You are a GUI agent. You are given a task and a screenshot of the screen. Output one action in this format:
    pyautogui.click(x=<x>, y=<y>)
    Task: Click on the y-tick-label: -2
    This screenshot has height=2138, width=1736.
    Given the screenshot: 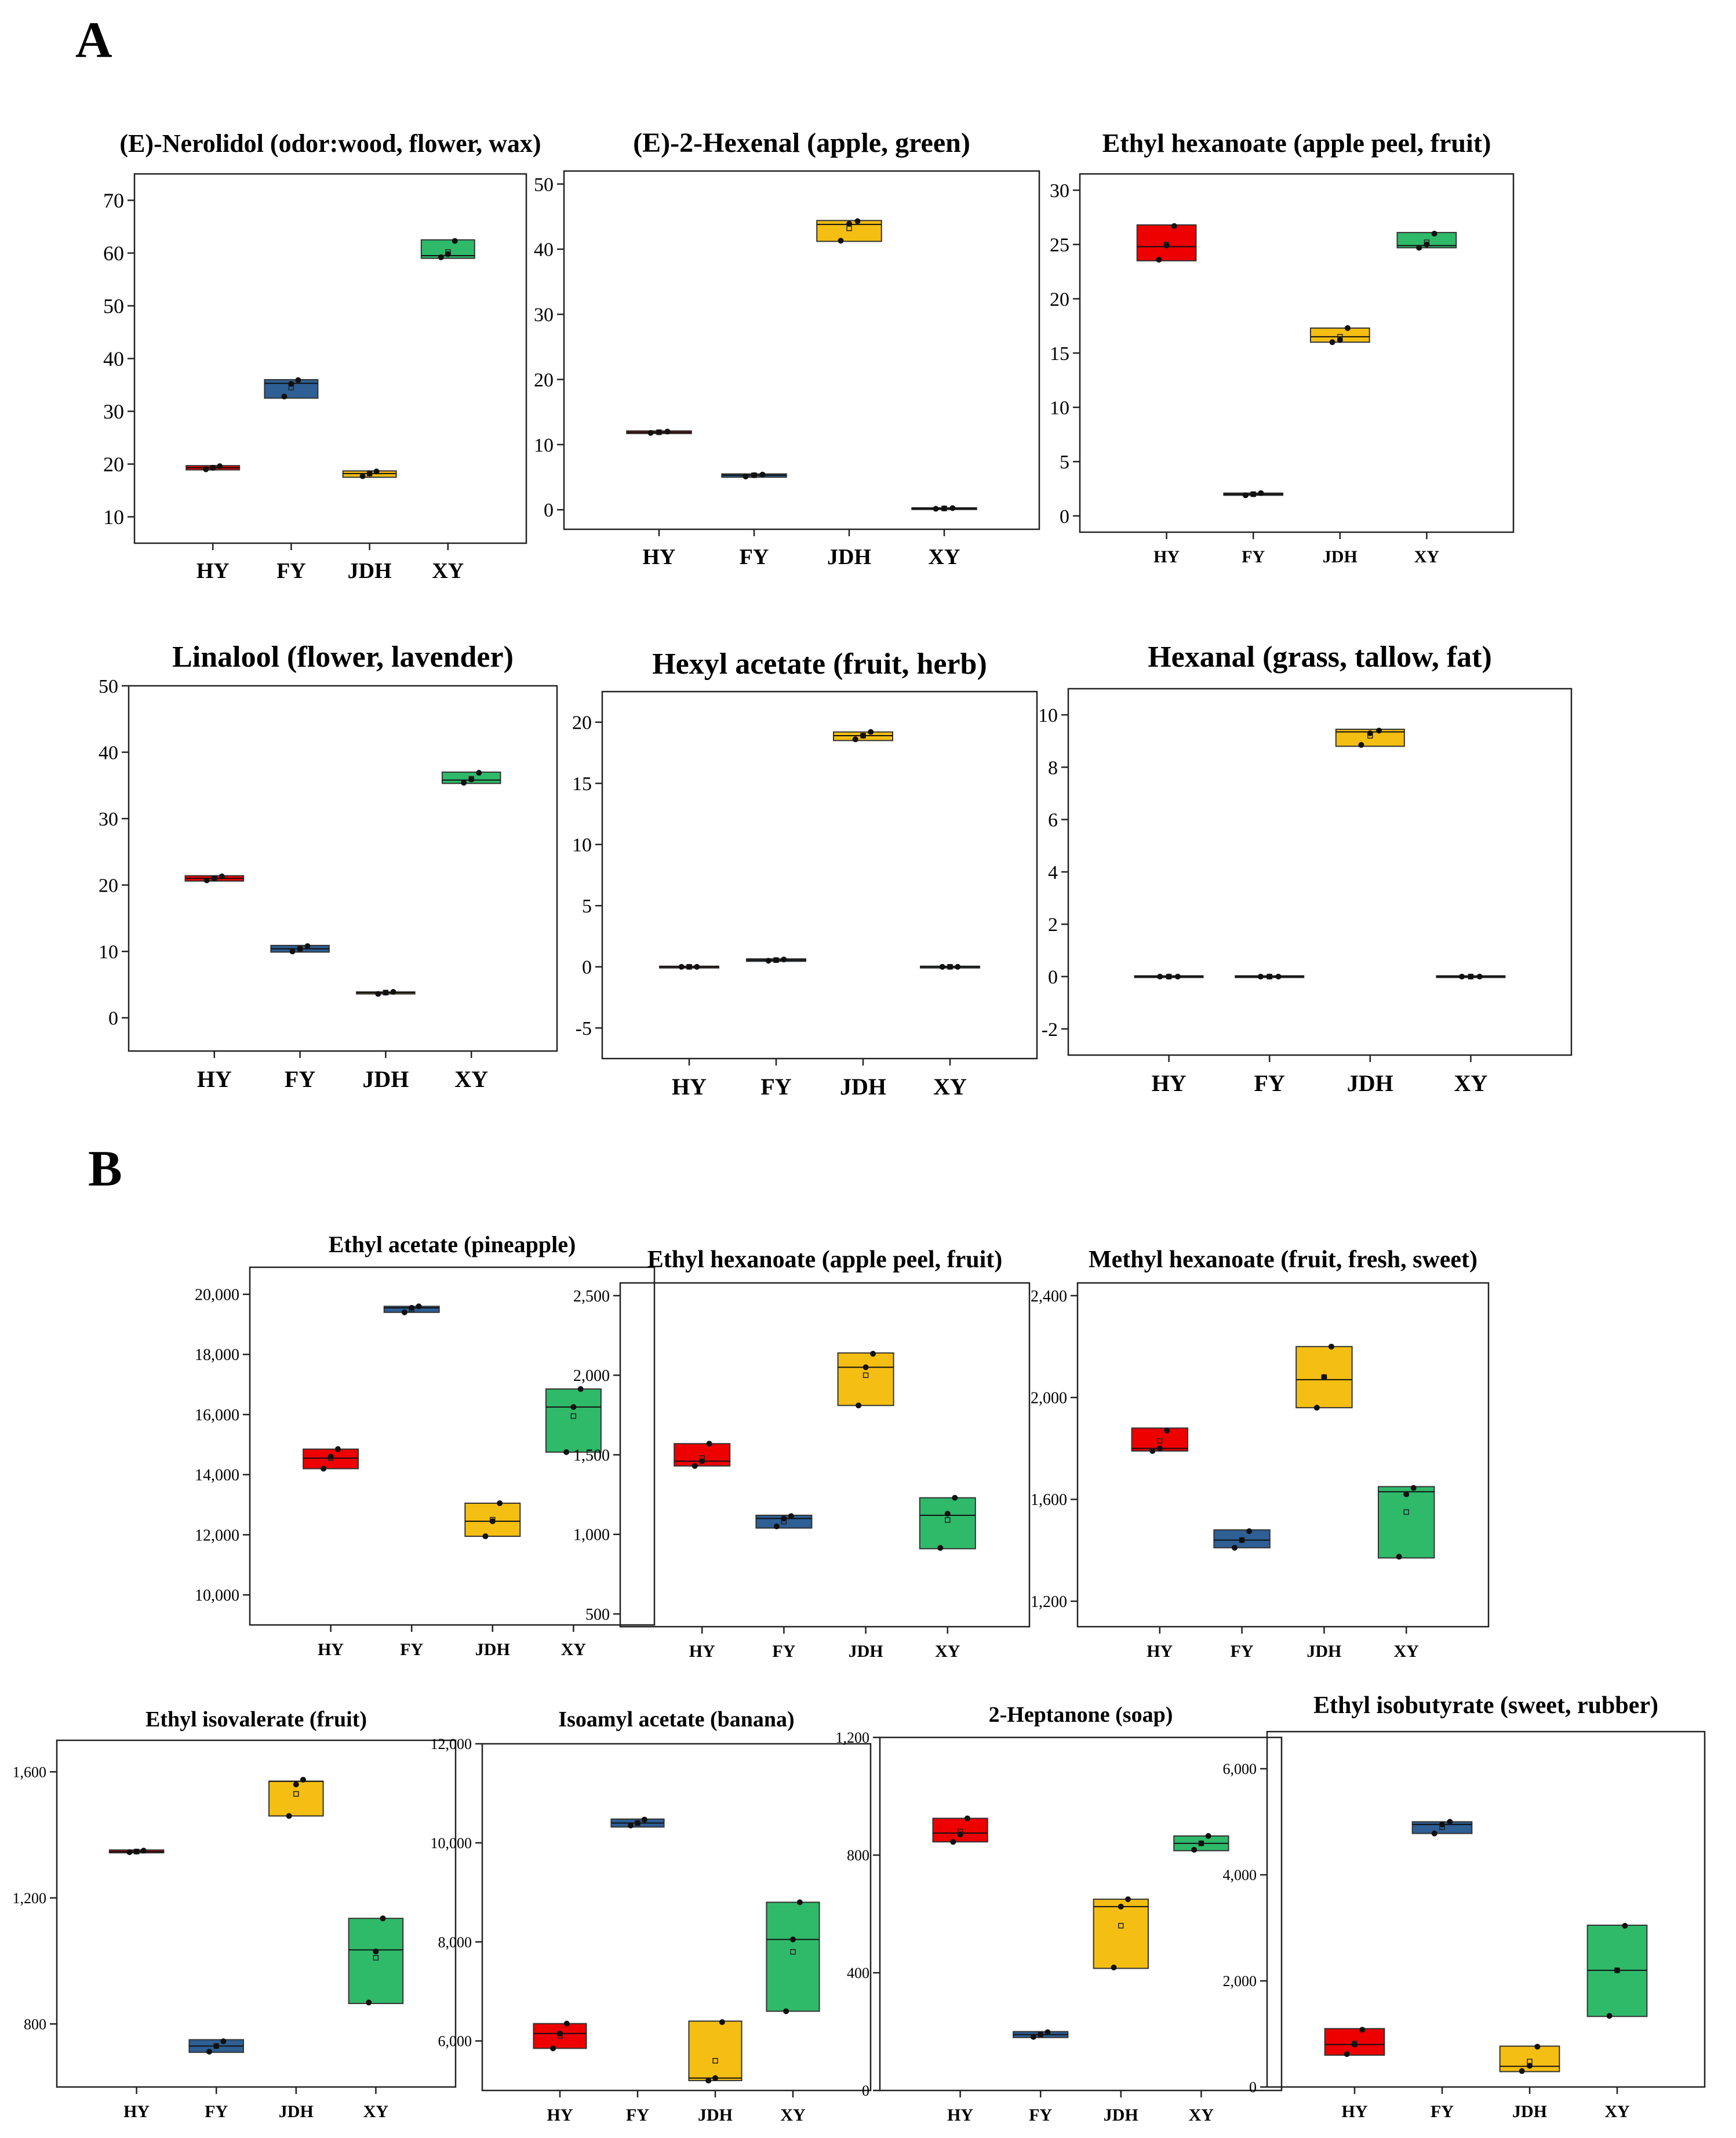 What is the action you would take?
    pyautogui.click(x=1050, y=1030)
    